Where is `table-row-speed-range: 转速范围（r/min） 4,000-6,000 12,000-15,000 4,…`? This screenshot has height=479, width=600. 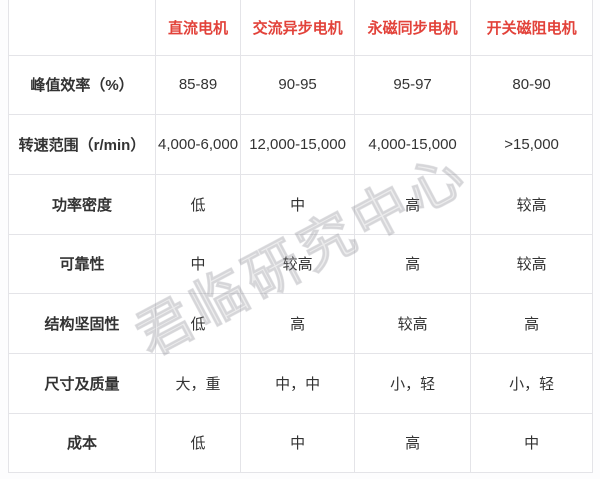 table-row-speed-range: 转速范围（r/min） 4,000-6,000 12,000-15,000 4,… is located at coordinates (301, 144).